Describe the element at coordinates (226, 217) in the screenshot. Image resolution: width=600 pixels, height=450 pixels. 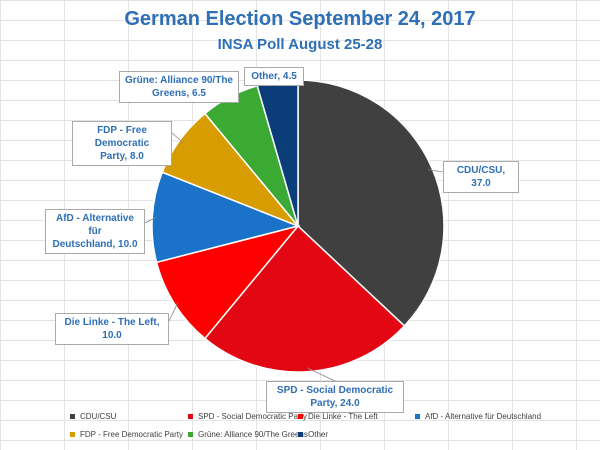
I see `pie-slice-afd` at that location.